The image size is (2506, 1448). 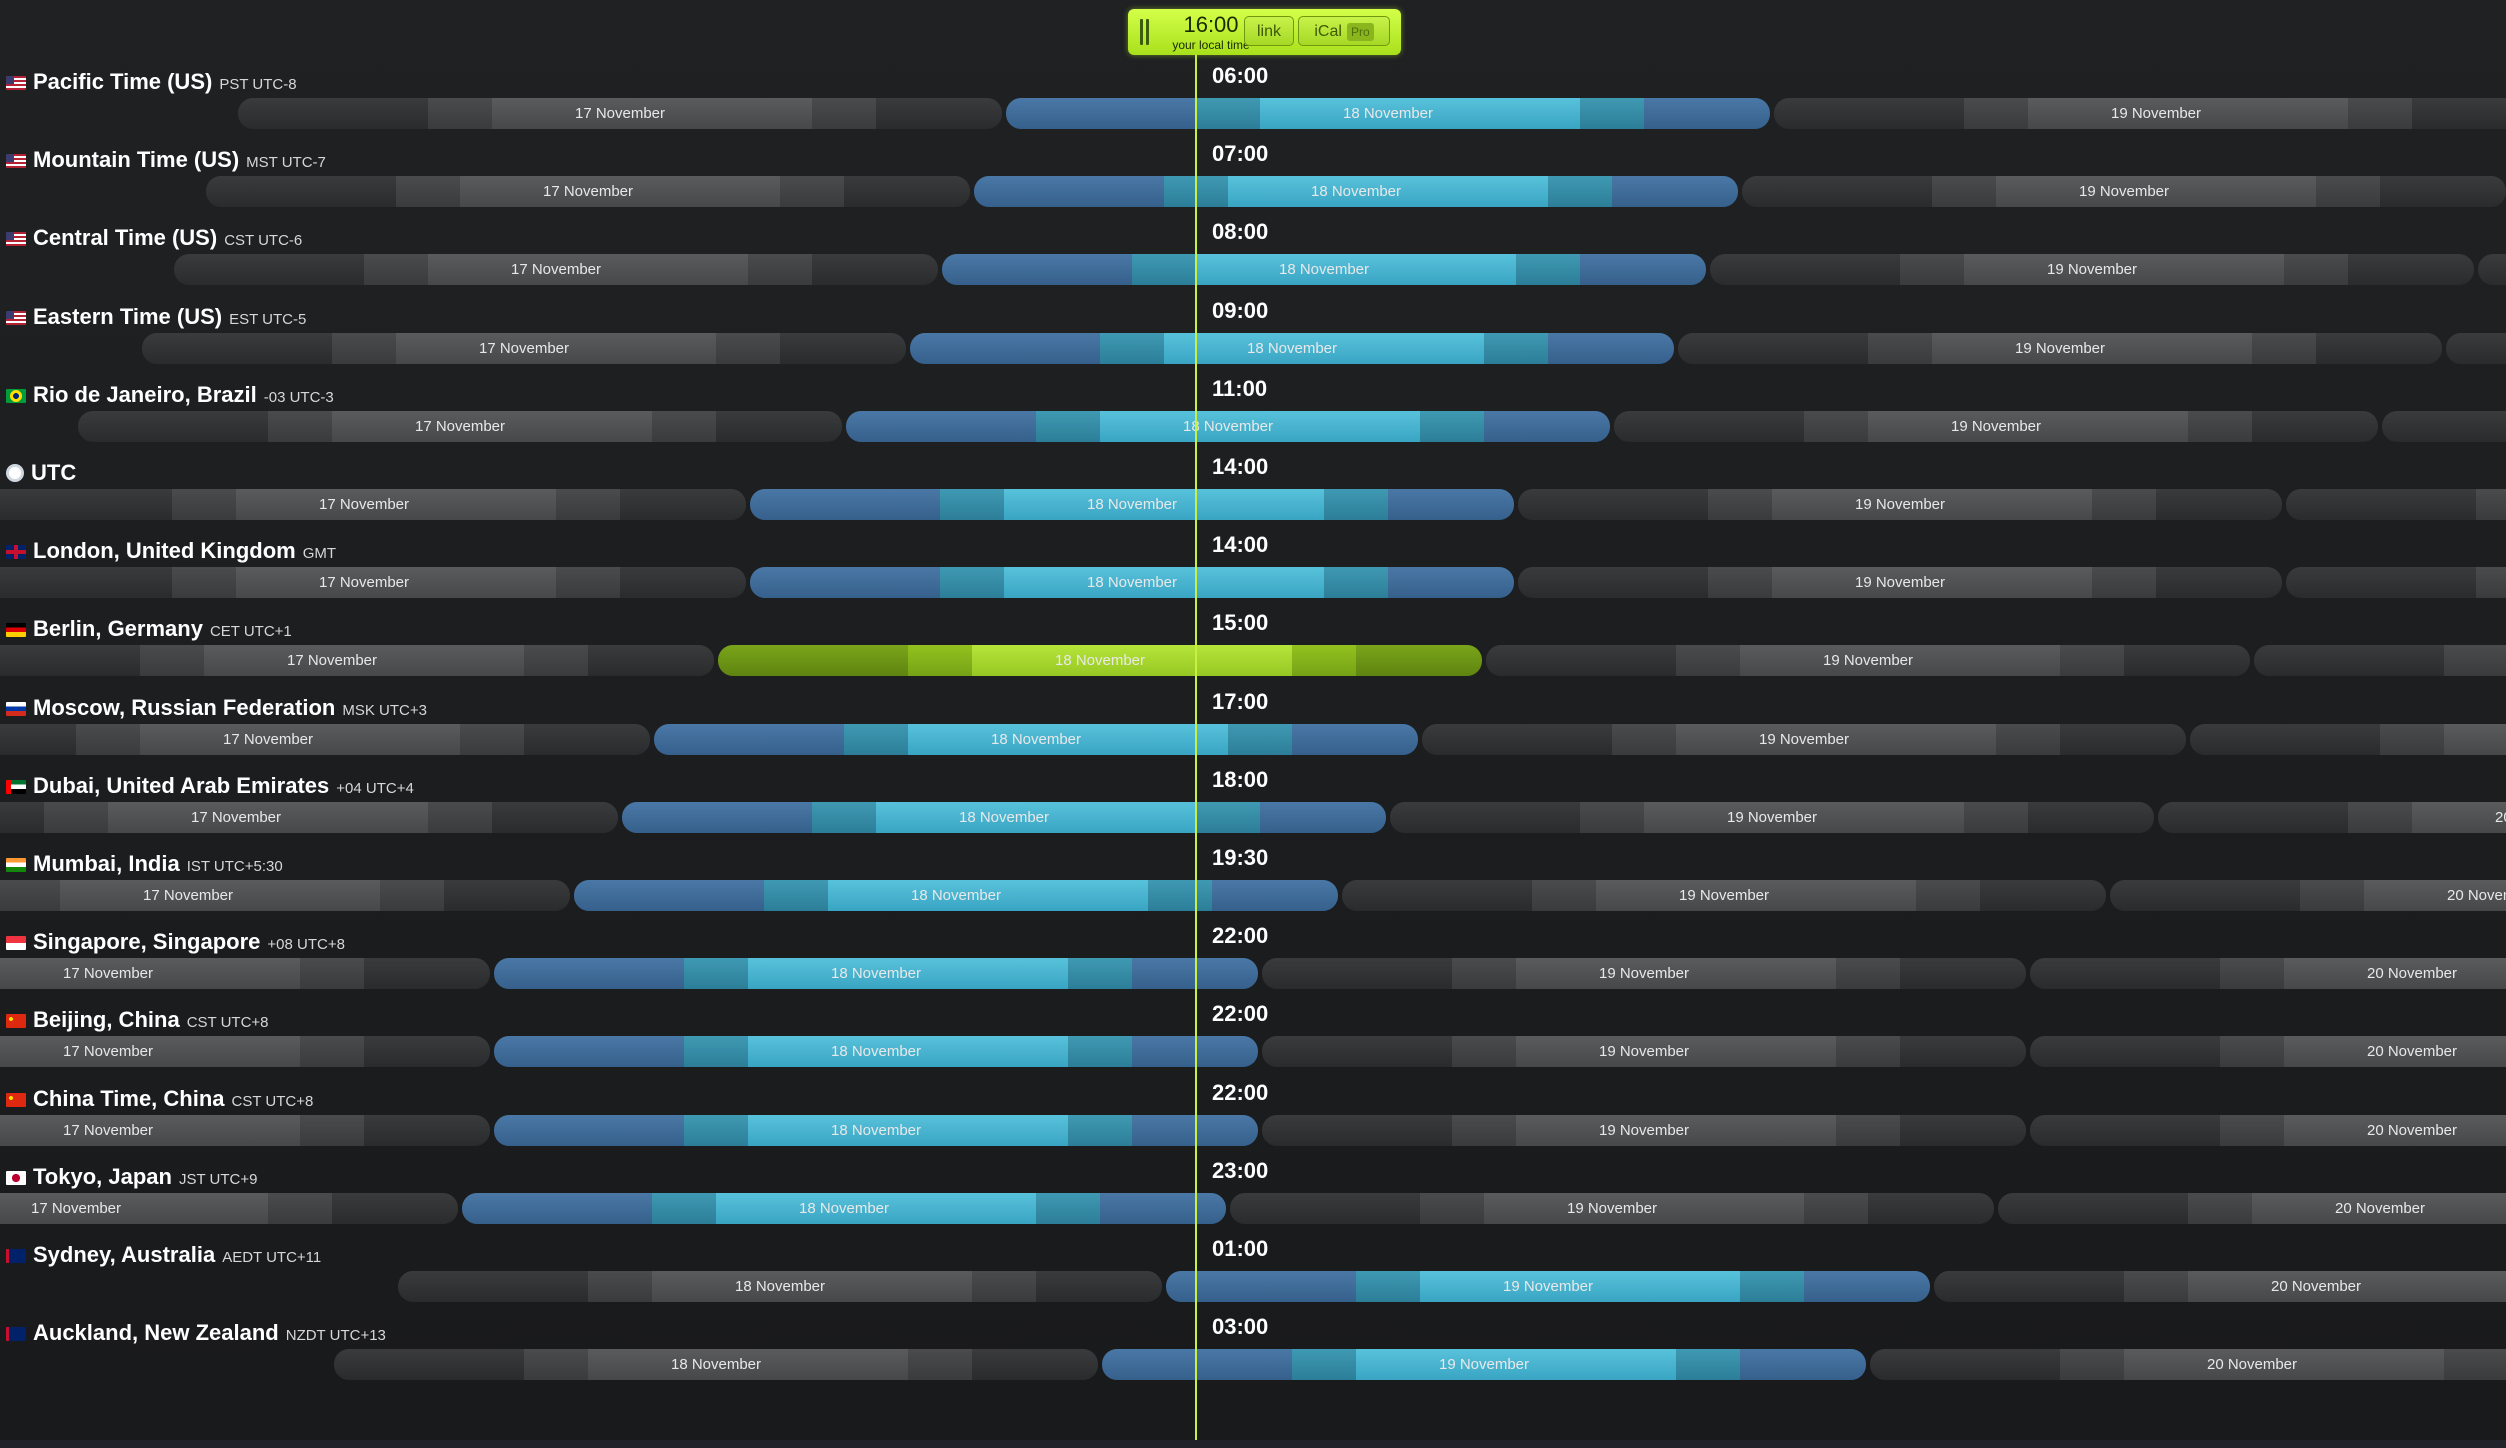 I want to click on local-time-widget: 16:00 your local time link iCal Pro, so click(x=1264, y=32).